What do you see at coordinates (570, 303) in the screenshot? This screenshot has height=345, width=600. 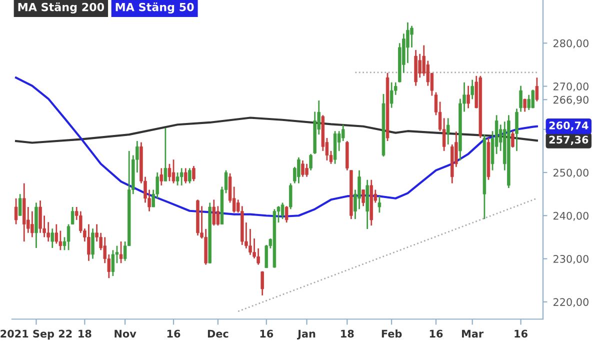 I see `y-tick-label: 220,00` at bounding box center [570, 303].